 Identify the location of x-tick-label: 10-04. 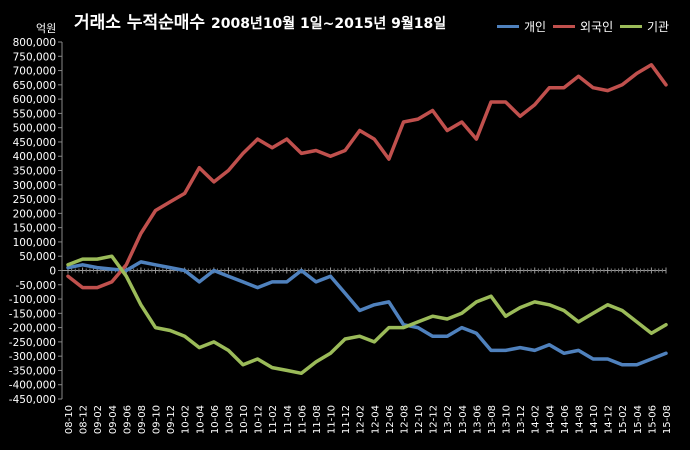
(200, 419).